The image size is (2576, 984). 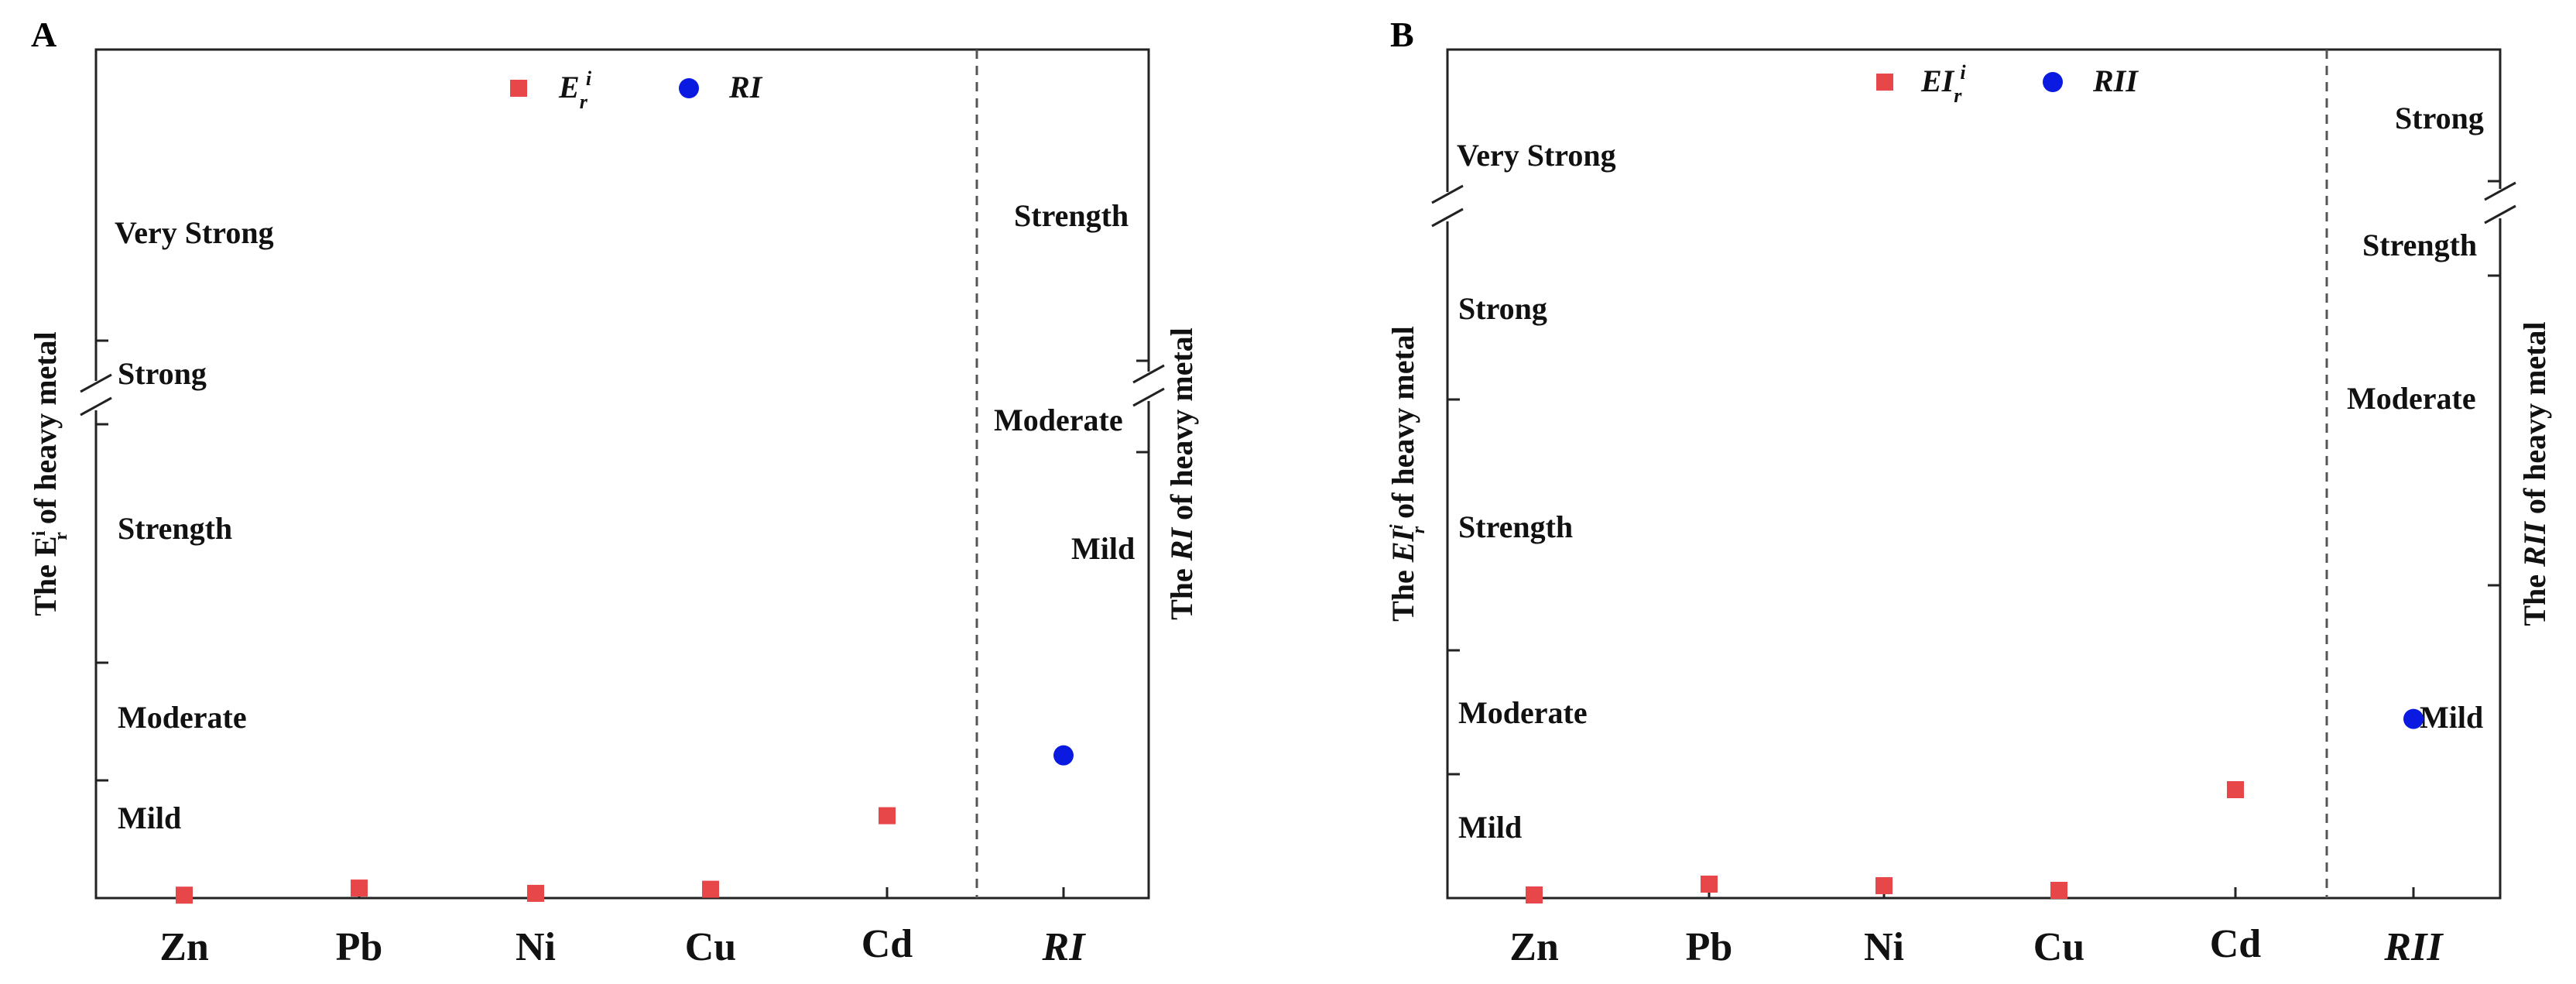 What do you see at coordinates (175, 528) in the screenshot?
I see `panel-a-level-strength: Strength` at bounding box center [175, 528].